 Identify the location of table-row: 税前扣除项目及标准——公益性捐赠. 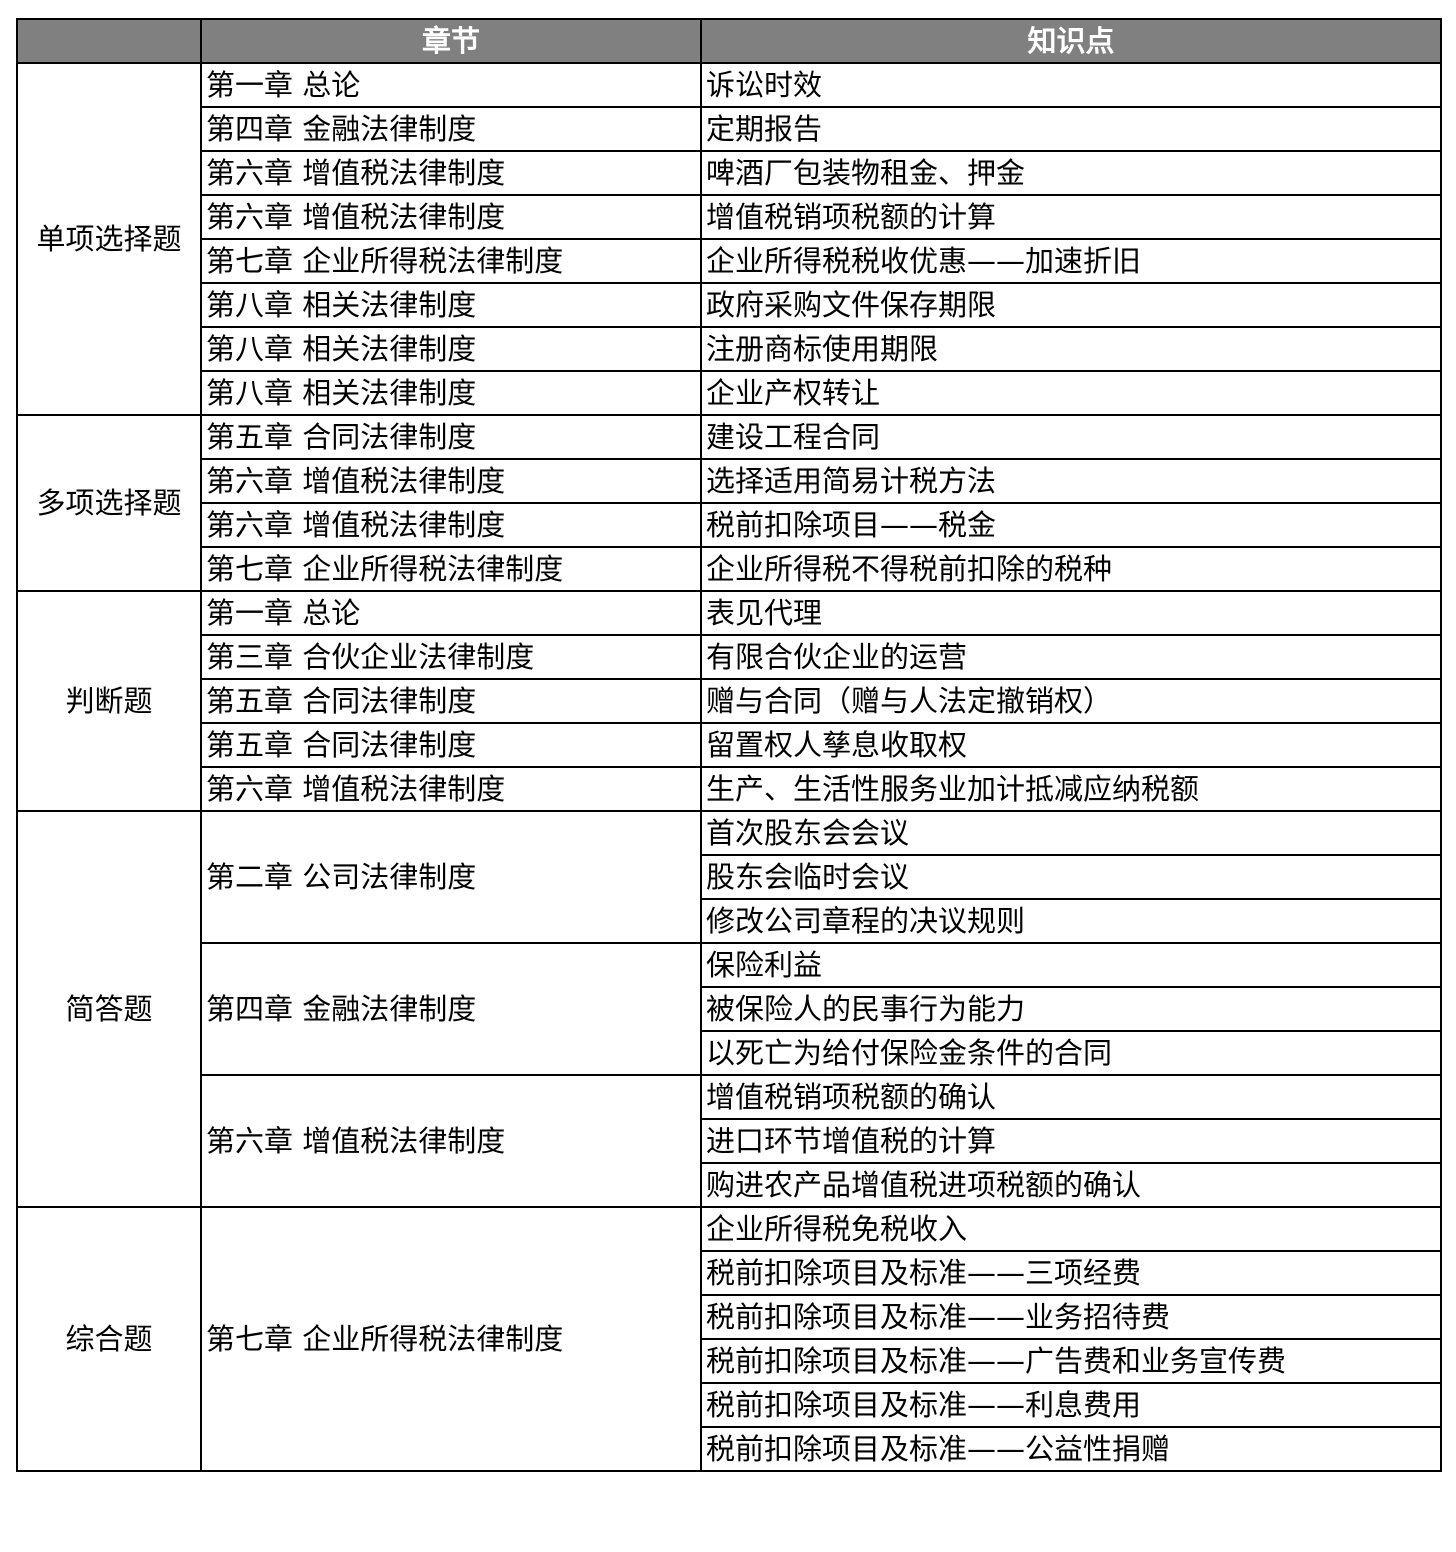
(729, 1449).